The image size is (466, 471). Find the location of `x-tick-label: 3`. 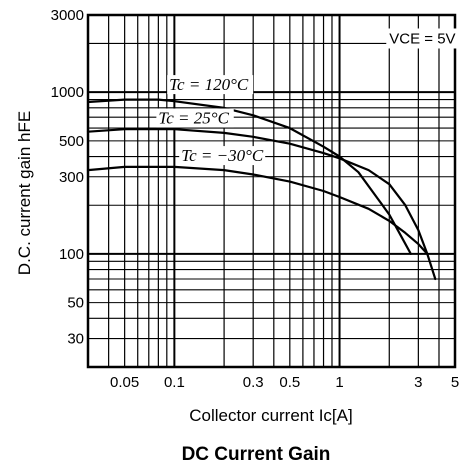

x-tick-label: 3 is located at coordinates (418, 382).